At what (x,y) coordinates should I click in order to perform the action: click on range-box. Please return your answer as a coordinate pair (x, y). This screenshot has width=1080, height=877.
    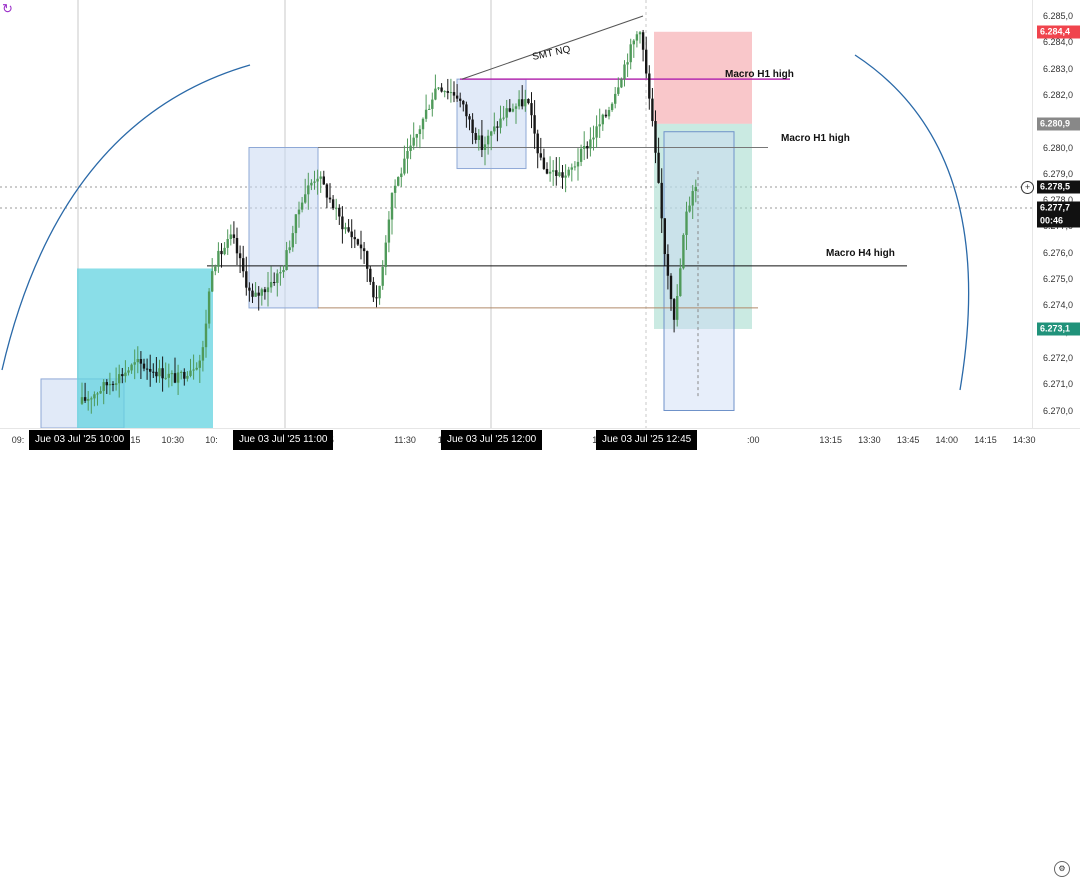
    Looking at the image, I should click on (491, 124).